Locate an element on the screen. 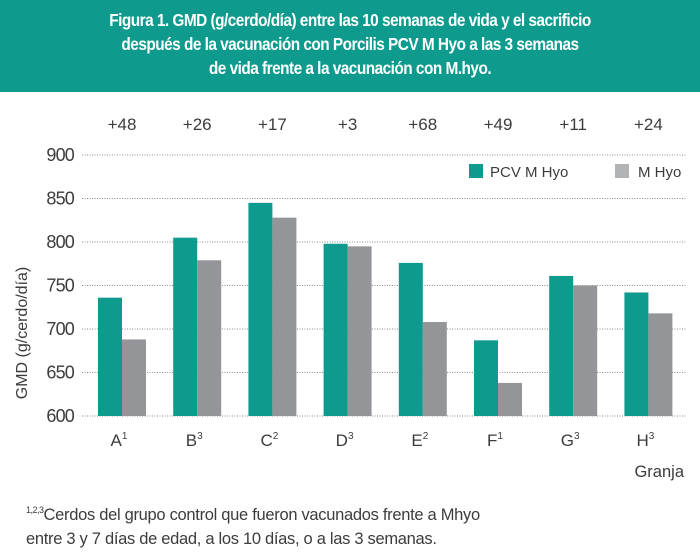 The image size is (700, 555). x-tick-label: F1 is located at coordinates (495, 440).